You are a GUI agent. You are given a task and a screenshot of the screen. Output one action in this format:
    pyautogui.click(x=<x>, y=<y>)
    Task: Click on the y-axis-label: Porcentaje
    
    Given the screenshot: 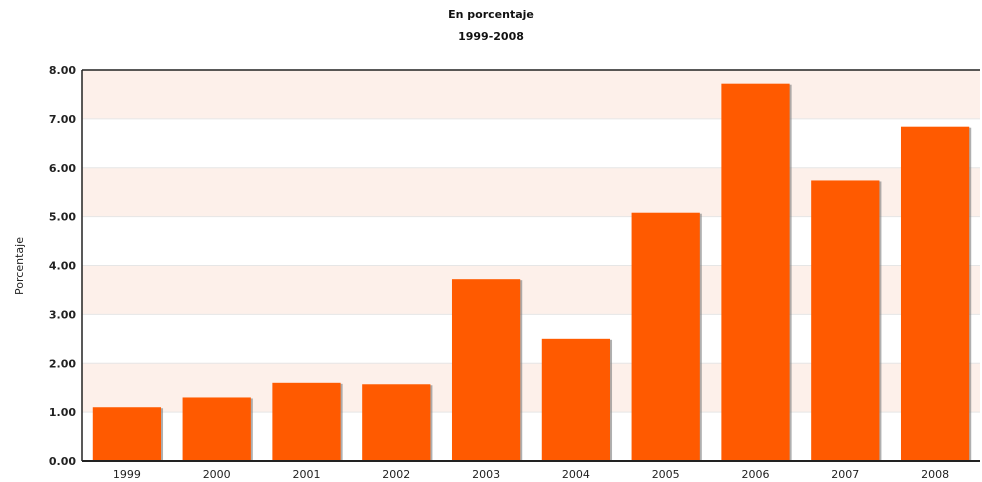 What is the action you would take?
    pyautogui.click(x=19, y=266)
    